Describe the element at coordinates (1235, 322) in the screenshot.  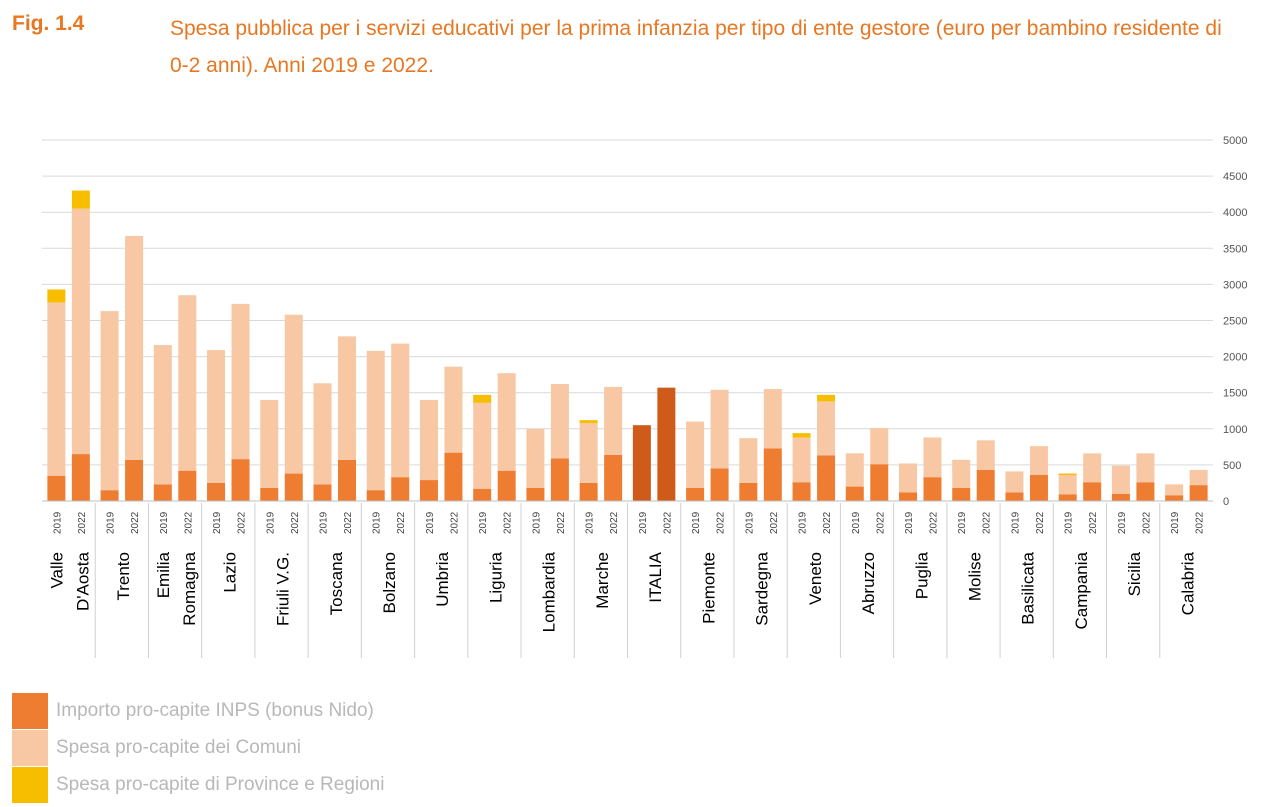
I see `y-tick-label: 2500` at that location.